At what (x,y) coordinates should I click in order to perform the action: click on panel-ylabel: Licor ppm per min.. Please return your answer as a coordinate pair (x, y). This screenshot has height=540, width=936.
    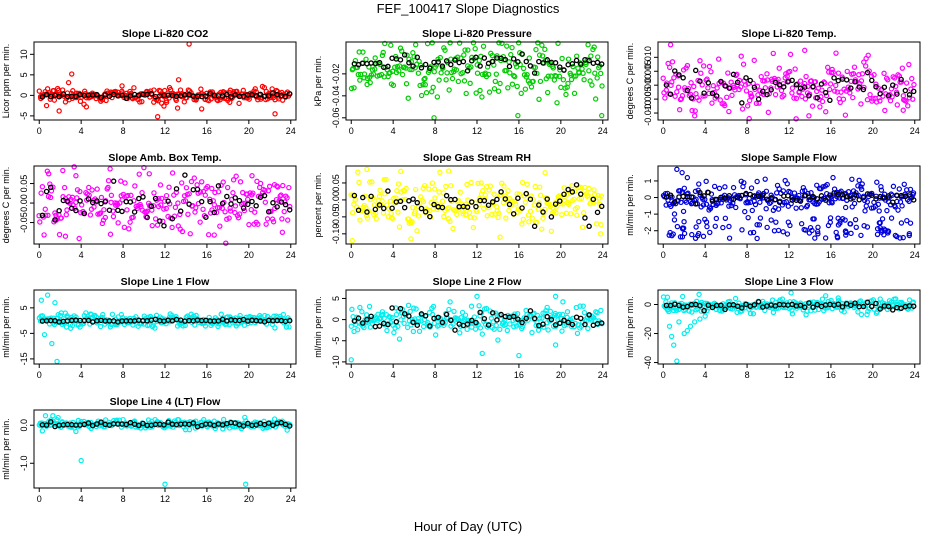
    Looking at the image, I should click on (6, 81).